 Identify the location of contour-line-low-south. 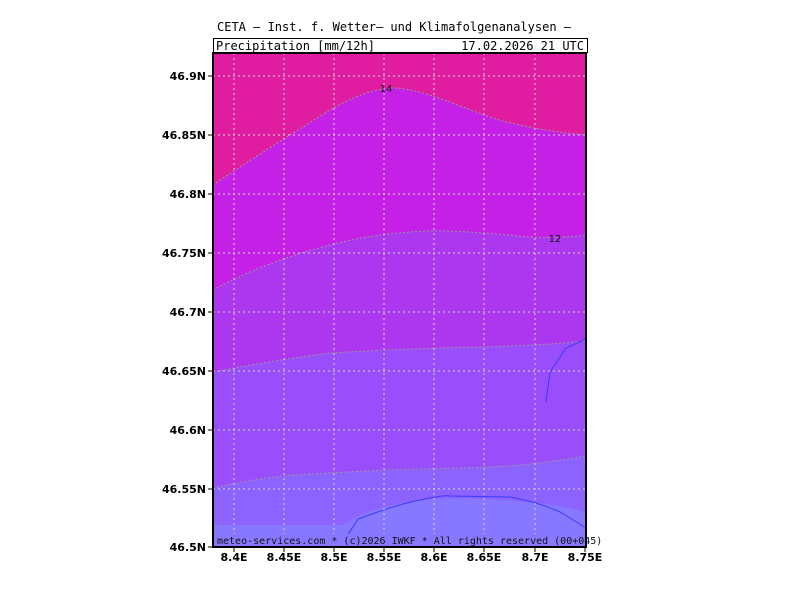
(462, 521).